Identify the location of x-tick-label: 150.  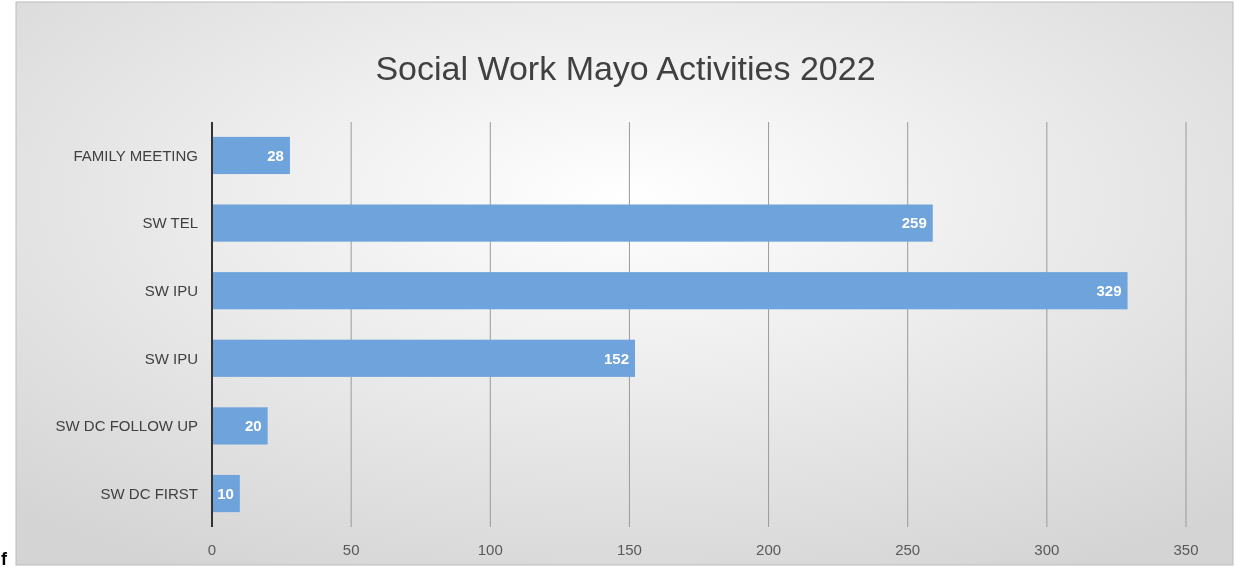
(629, 549).